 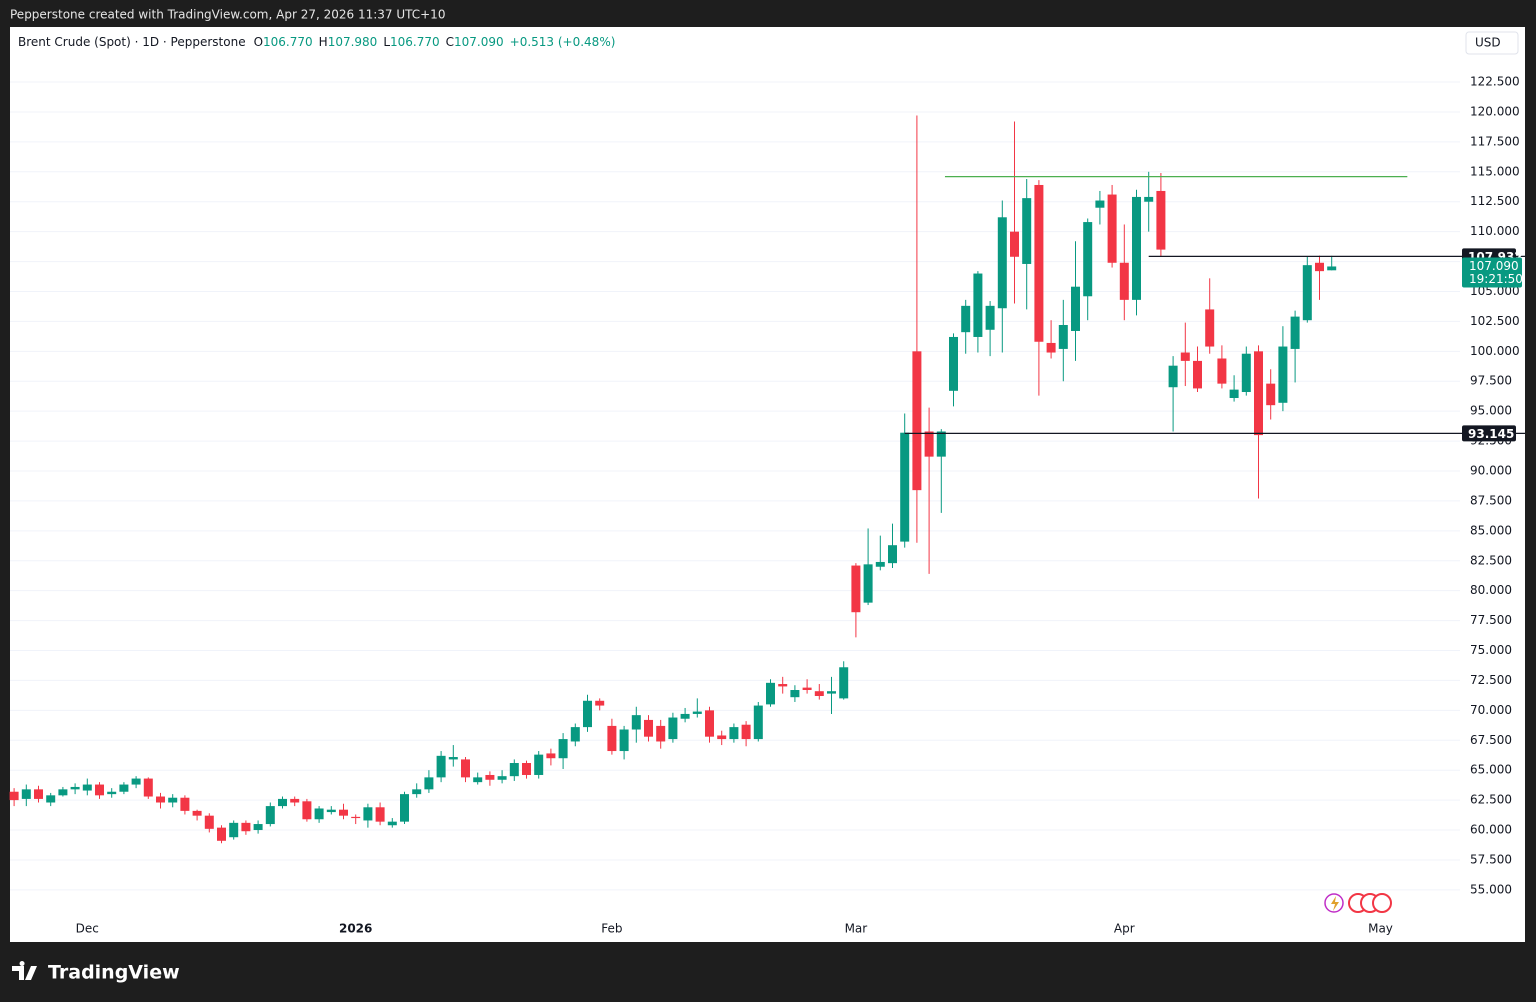 I want to click on y-tick-label: 75.000, so click(x=1491, y=650).